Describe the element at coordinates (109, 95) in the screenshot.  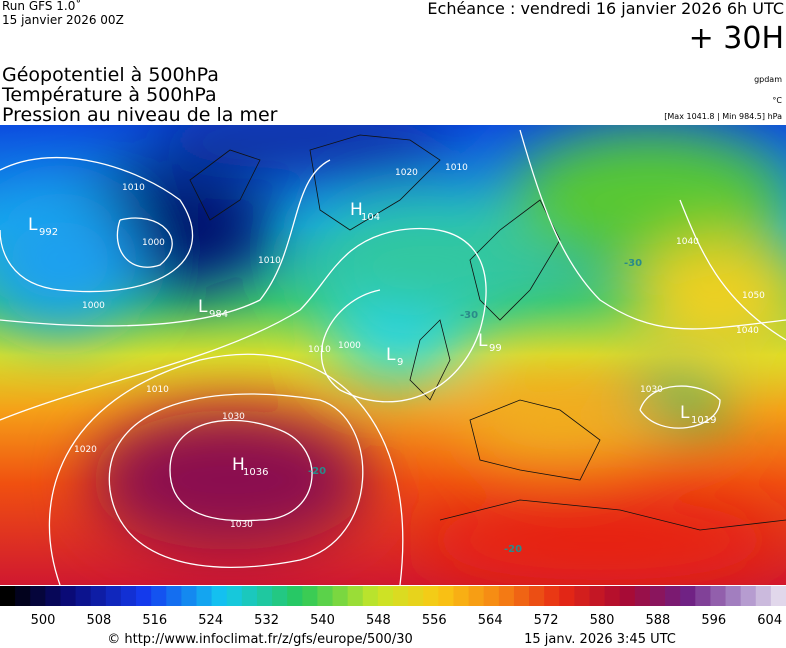
I see `title-temperature: Température à 500hPa` at that location.